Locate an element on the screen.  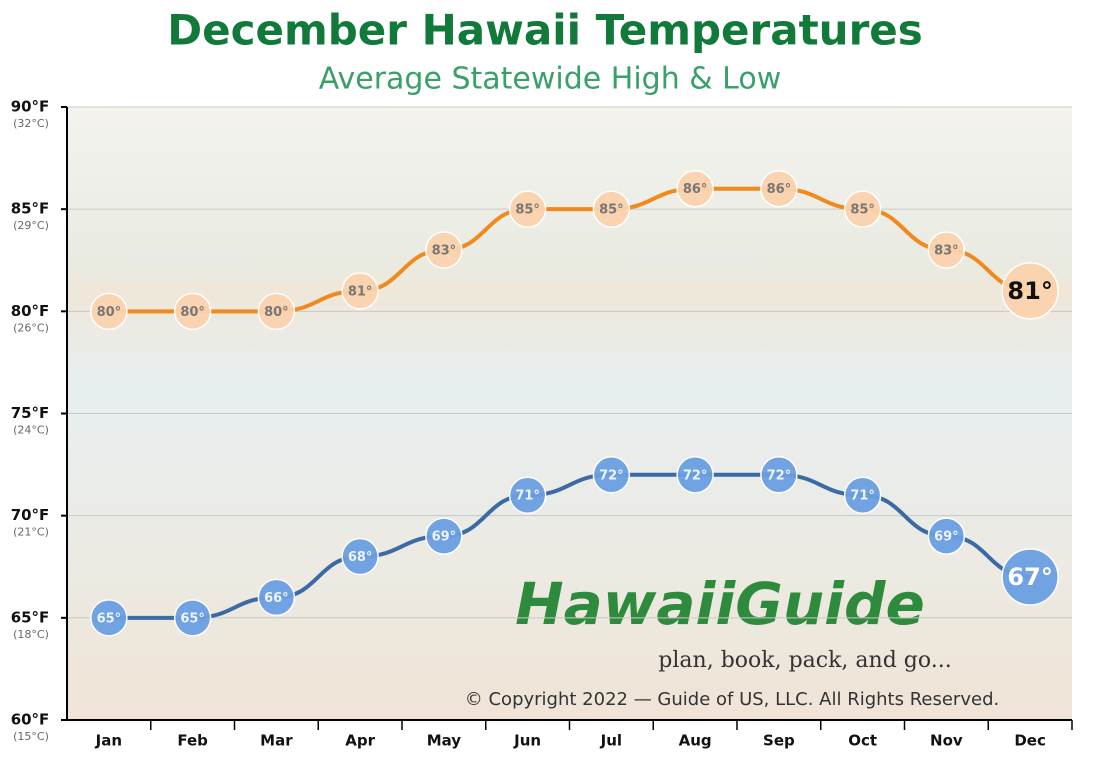
y-tick-celsius: (24°C) is located at coordinates (31, 430).